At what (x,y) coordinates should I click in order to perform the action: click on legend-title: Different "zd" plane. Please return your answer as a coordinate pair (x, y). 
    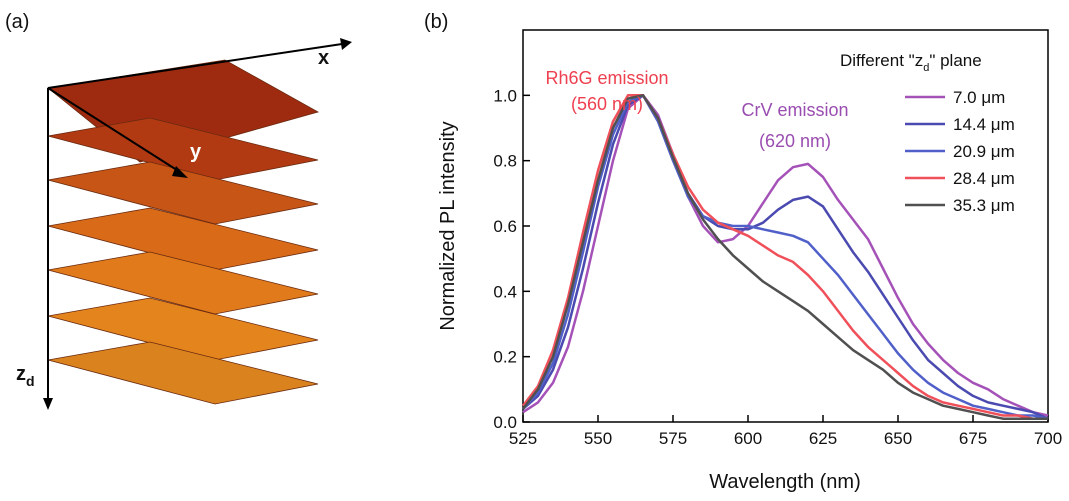
    Looking at the image, I should click on (911, 62).